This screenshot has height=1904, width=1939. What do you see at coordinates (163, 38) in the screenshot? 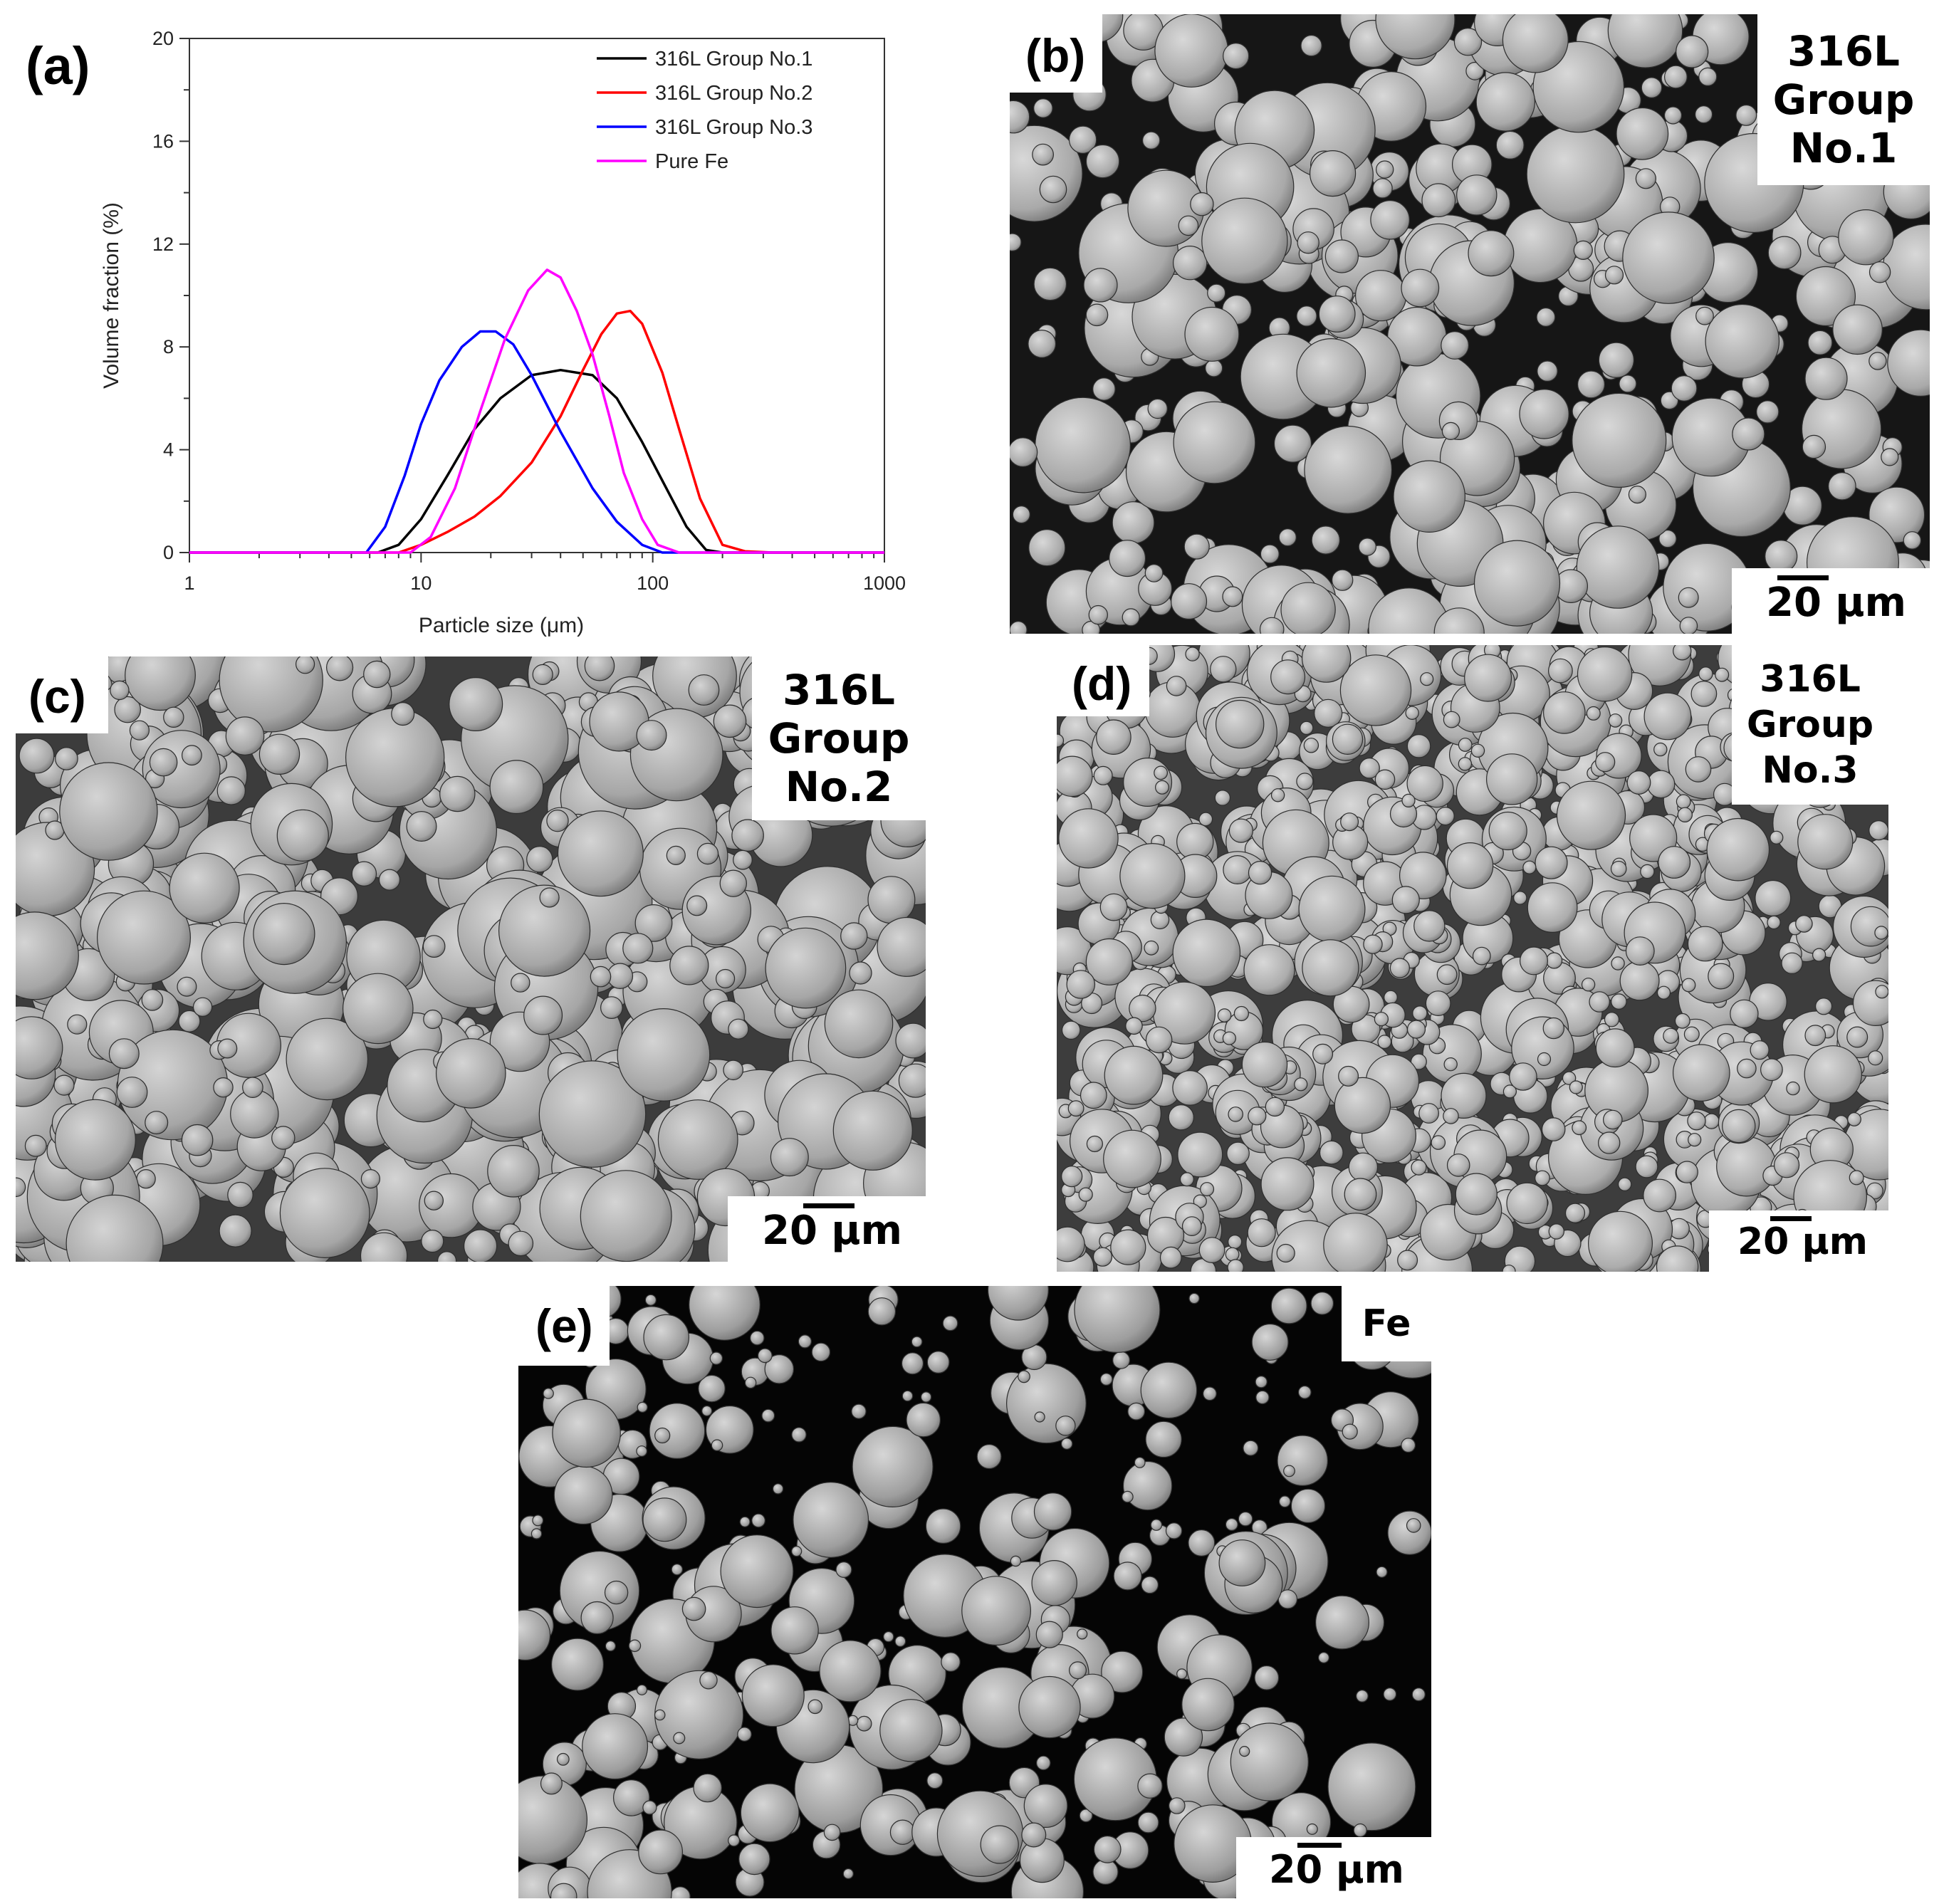
I see `y-tick-label: 20` at bounding box center [163, 38].